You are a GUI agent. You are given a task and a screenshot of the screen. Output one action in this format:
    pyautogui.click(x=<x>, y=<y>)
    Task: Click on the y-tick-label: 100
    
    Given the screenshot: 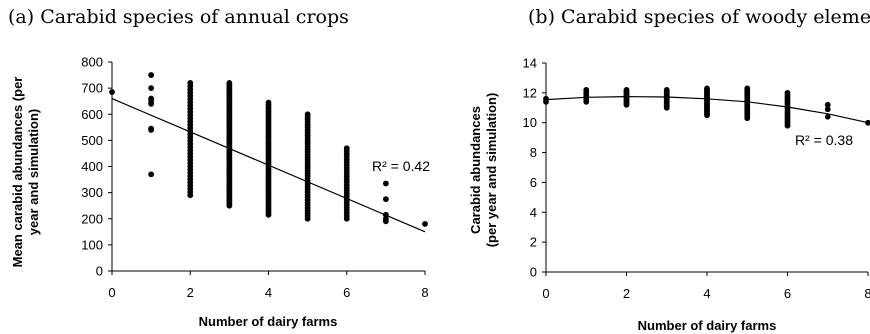 What is the action you would take?
    pyautogui.click(x=92, y=244)
    